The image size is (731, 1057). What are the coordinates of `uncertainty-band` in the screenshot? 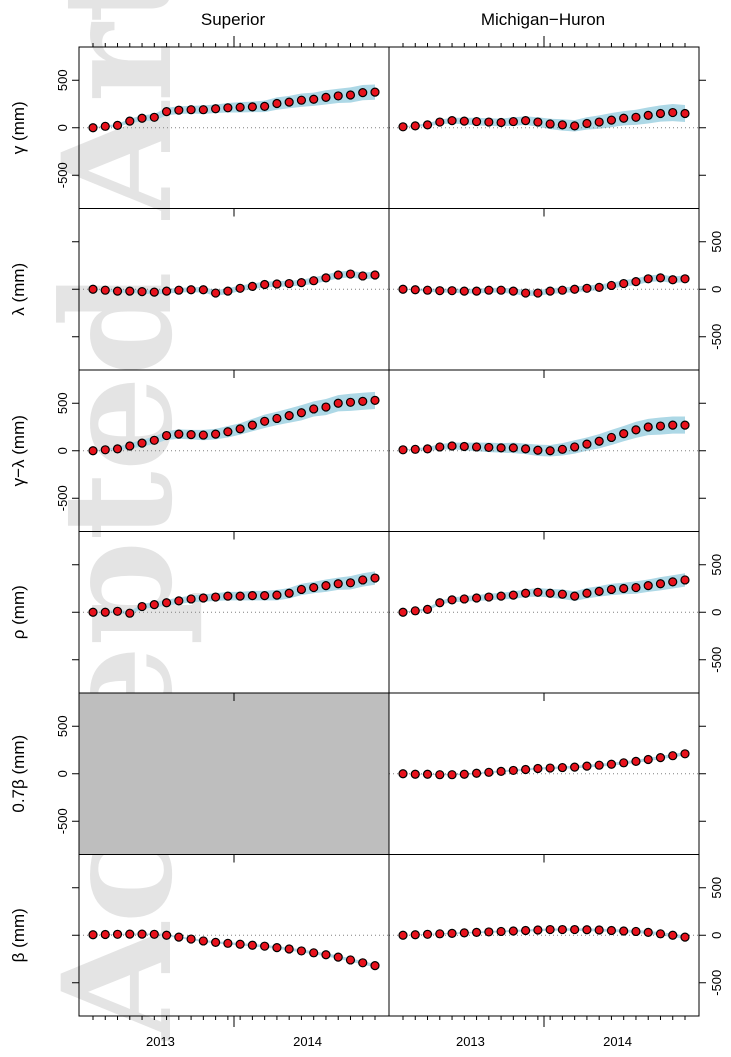 It's located at (234, 106).